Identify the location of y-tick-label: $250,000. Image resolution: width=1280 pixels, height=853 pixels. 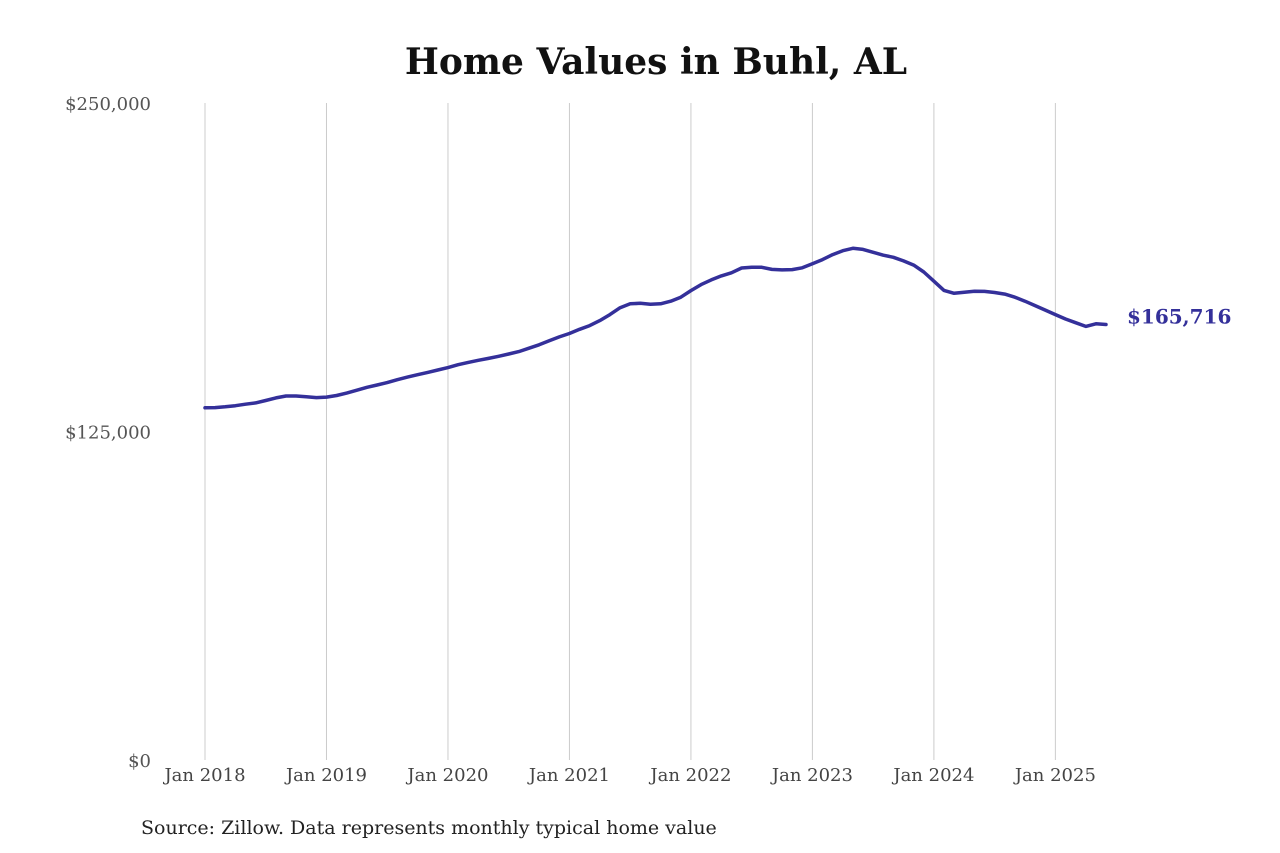
(108, 104).